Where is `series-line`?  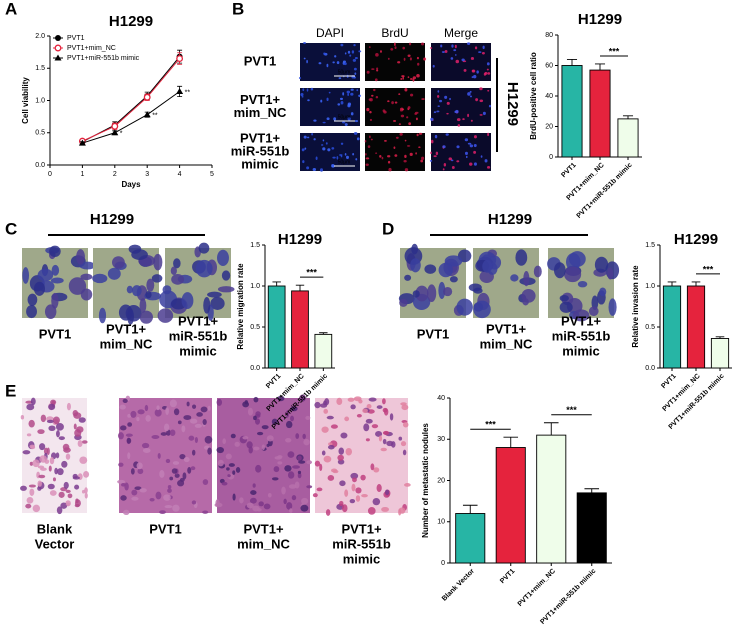
series-line is located at coordinates (131, 100).